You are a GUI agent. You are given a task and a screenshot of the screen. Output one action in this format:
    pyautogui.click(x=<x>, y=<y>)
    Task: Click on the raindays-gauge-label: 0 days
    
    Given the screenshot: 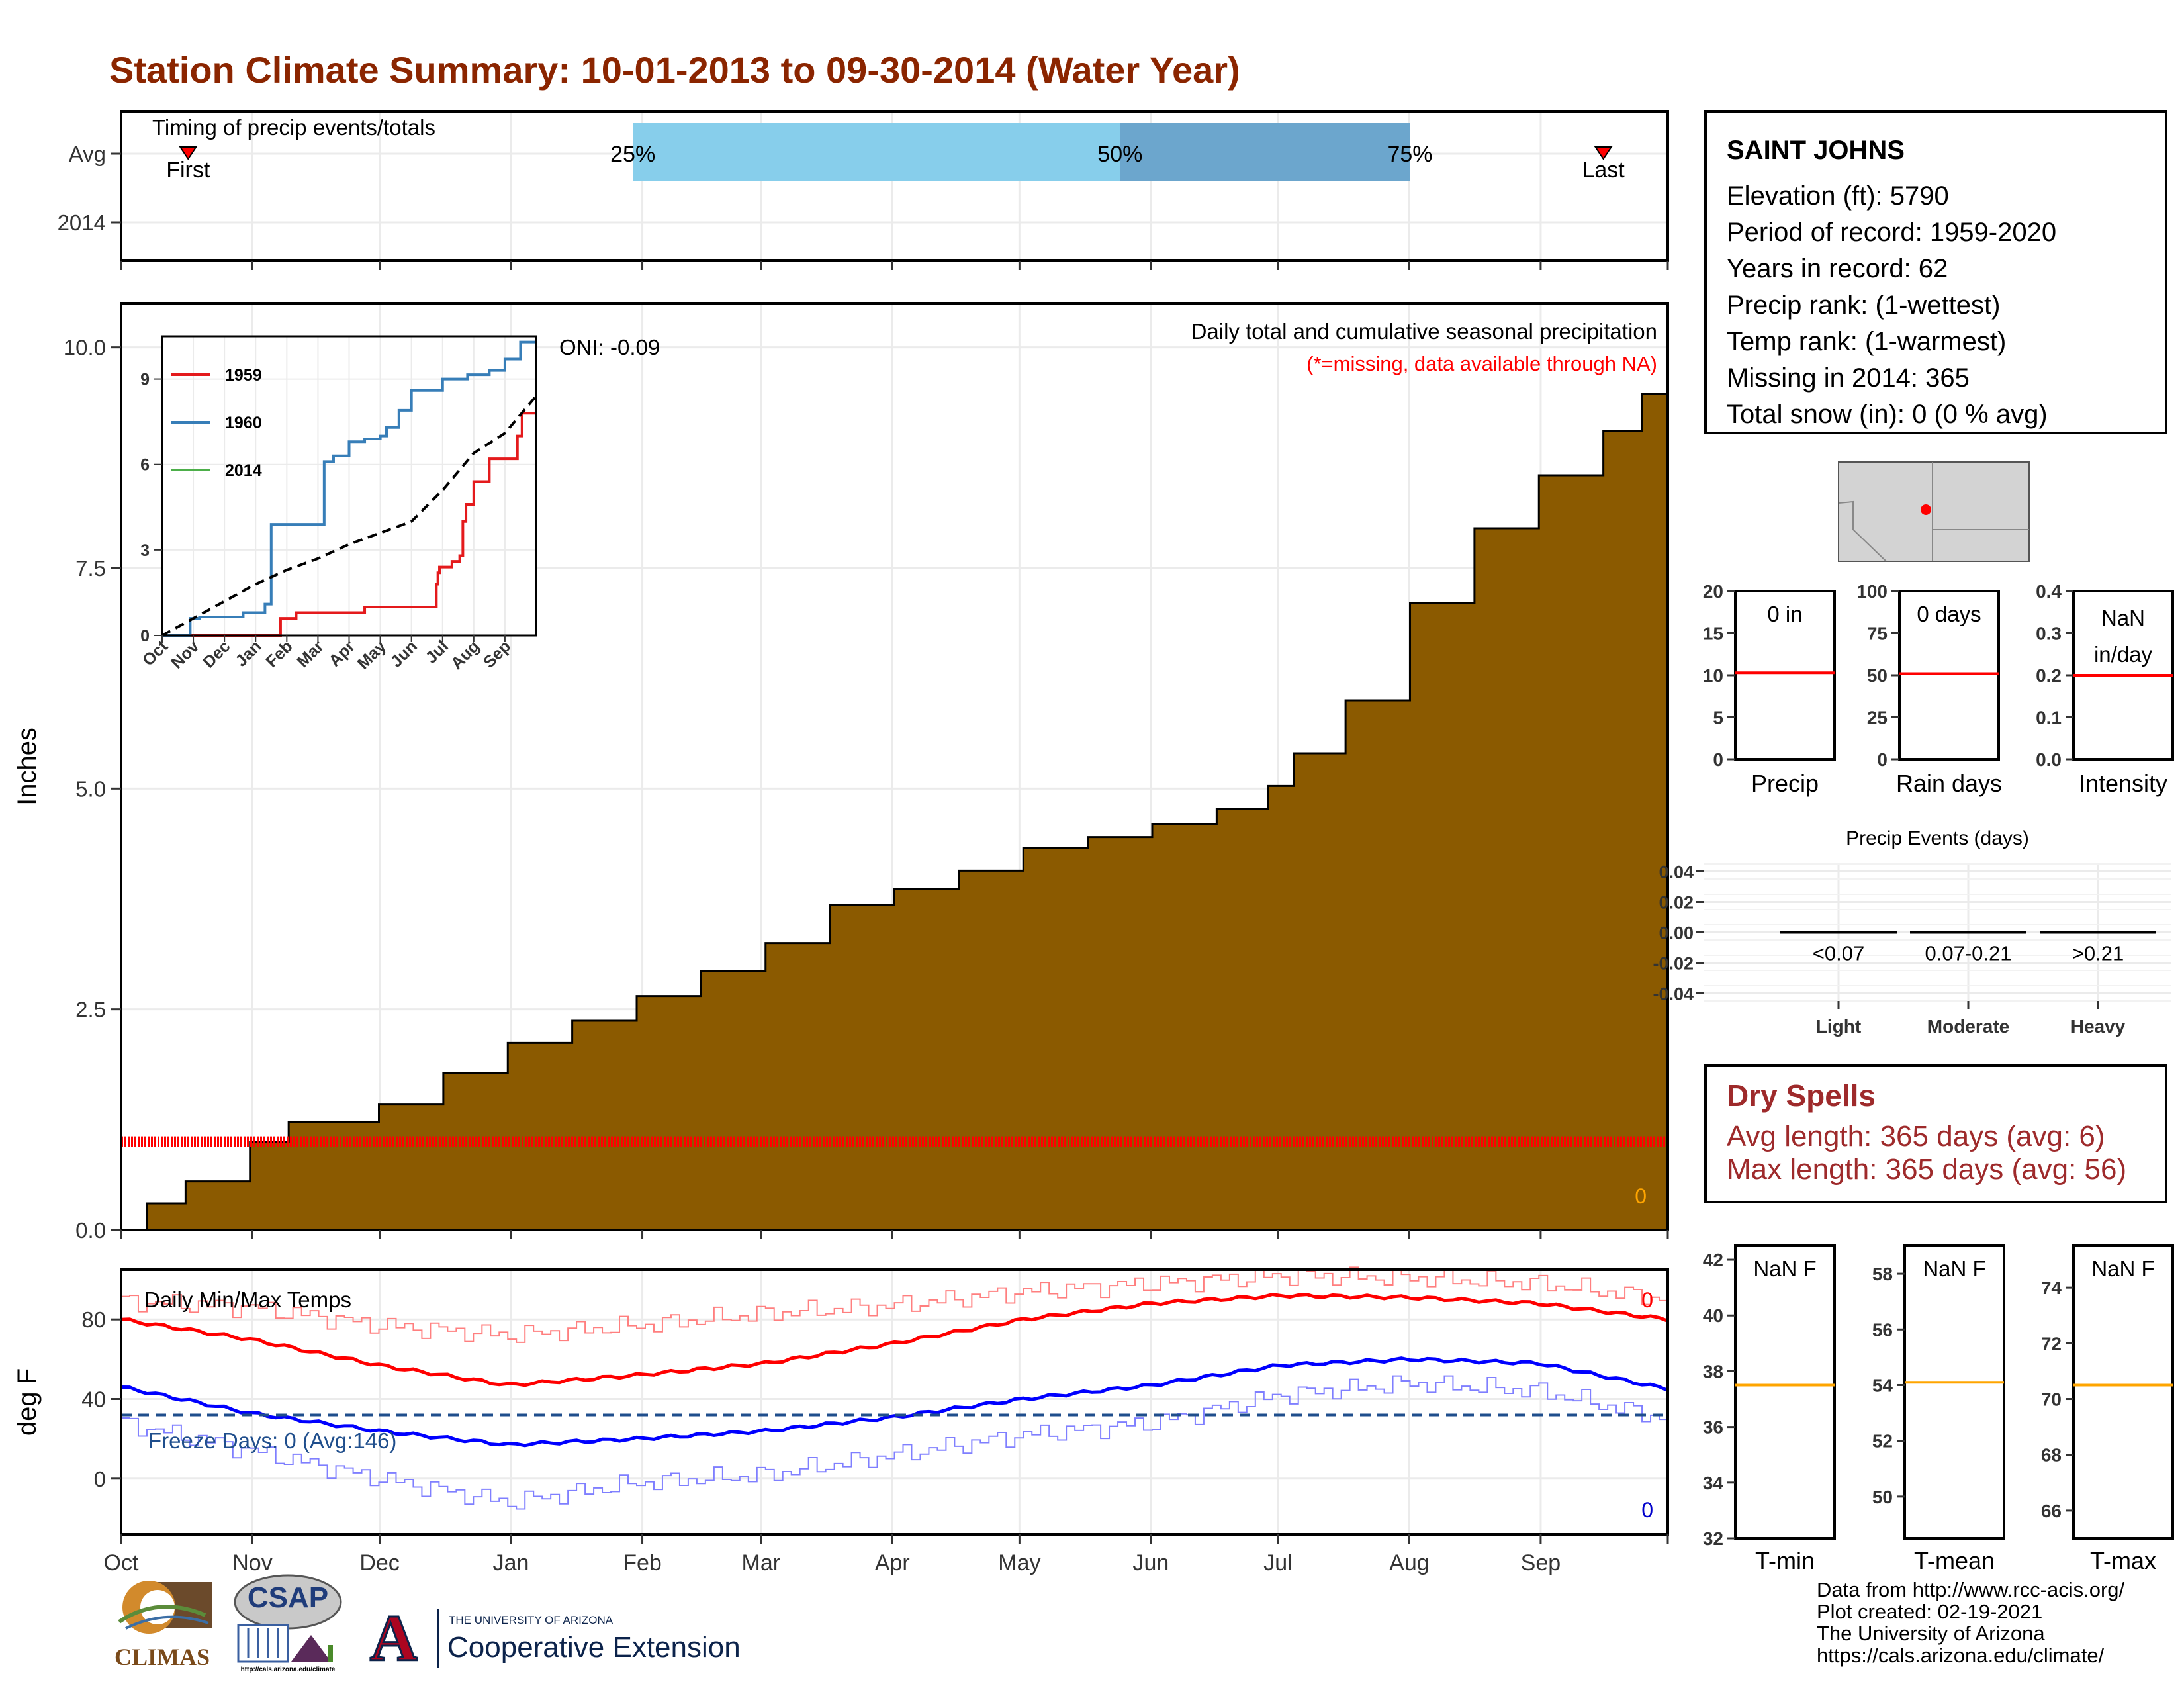 What is the action you would take?
    pyautogui.click(x=1949, y=614)
    